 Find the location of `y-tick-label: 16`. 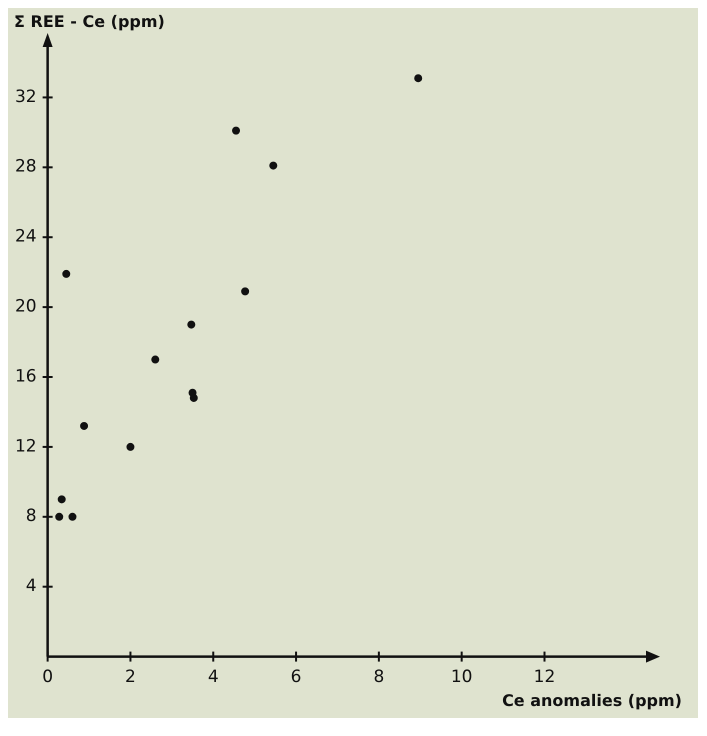

y-tick-label: 16 is located at coordinates (25, 376).